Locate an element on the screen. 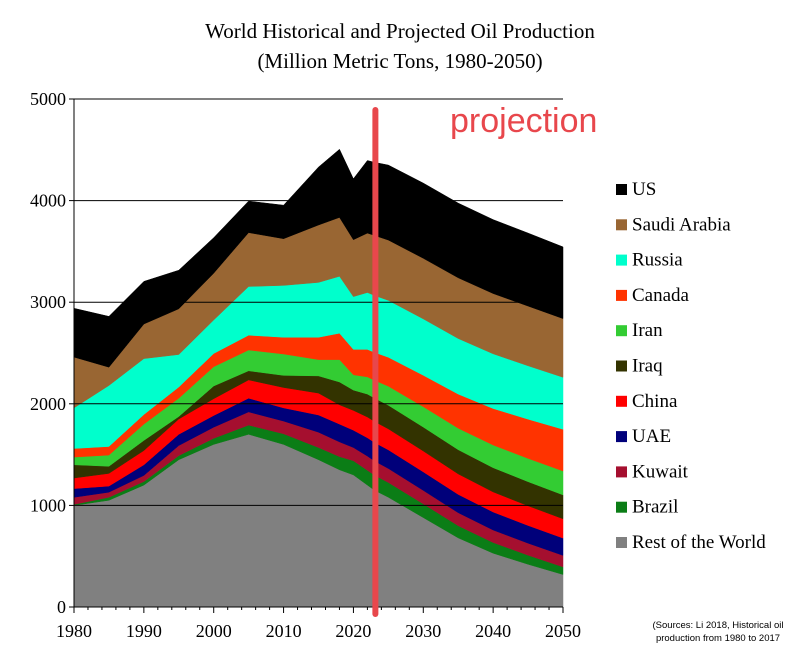 This screenshot has width=802, height=657. x-tick-label: 2020 is located at coordinates (353, 631).